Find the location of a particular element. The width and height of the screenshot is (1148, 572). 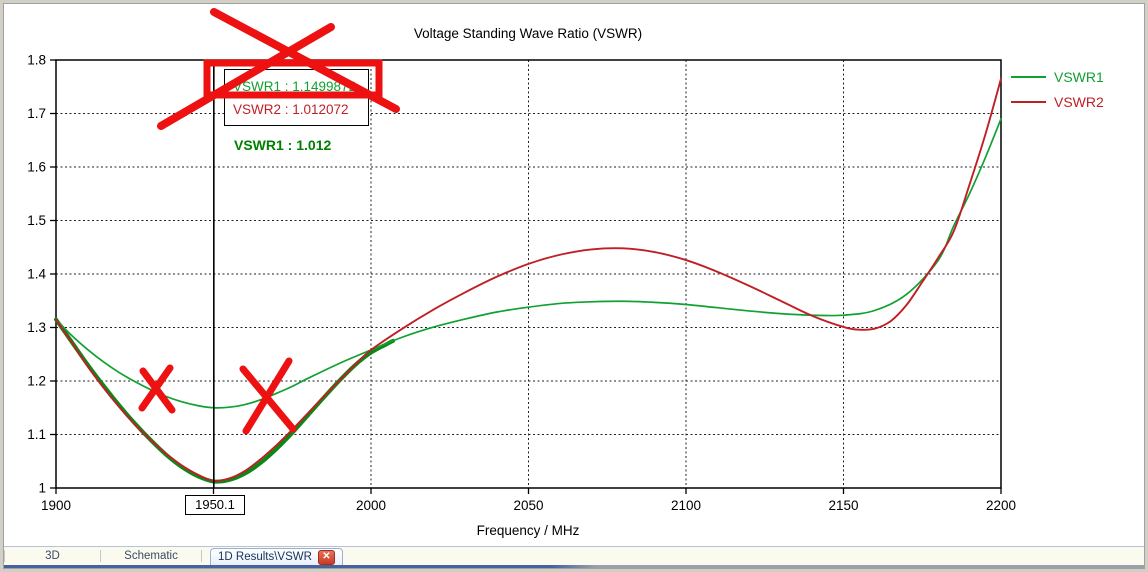

legend: VSWR1 VSWR2 is located at coordinates (1057, 89).